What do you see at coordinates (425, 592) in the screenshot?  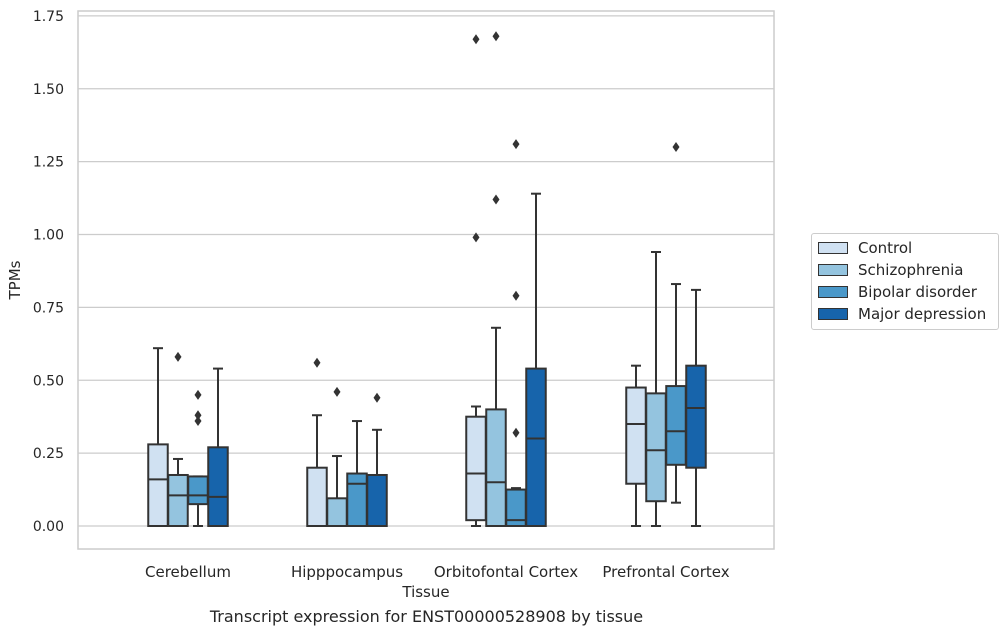 I see `x-axis-label: Tissue` at bounding box center [425, 592].